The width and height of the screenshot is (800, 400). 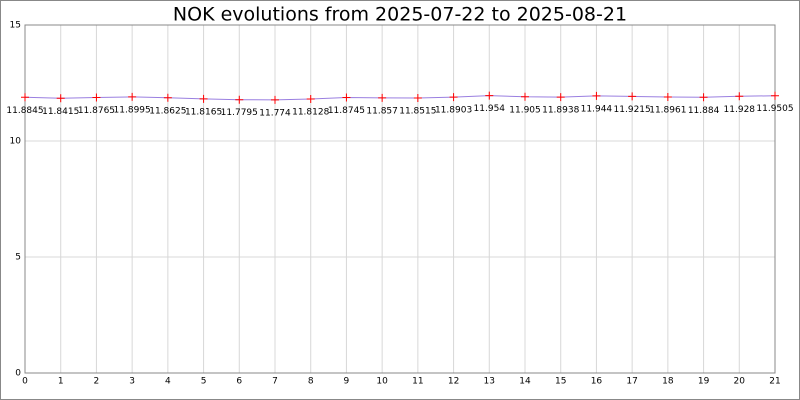 What do you see at coordinates (18, 374) in the screenshot?
I see `y-tick-label: 0` at bounding box center [18, 374].